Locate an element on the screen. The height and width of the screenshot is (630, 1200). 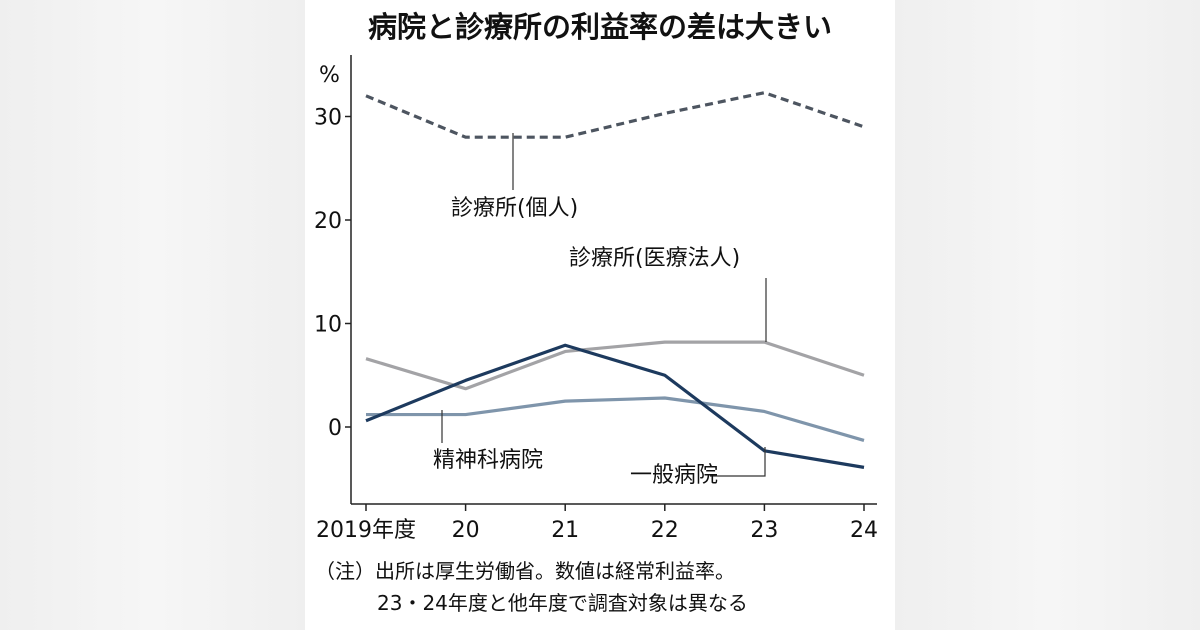
x-tick-label: 20 is located at coordinates (466, 530).